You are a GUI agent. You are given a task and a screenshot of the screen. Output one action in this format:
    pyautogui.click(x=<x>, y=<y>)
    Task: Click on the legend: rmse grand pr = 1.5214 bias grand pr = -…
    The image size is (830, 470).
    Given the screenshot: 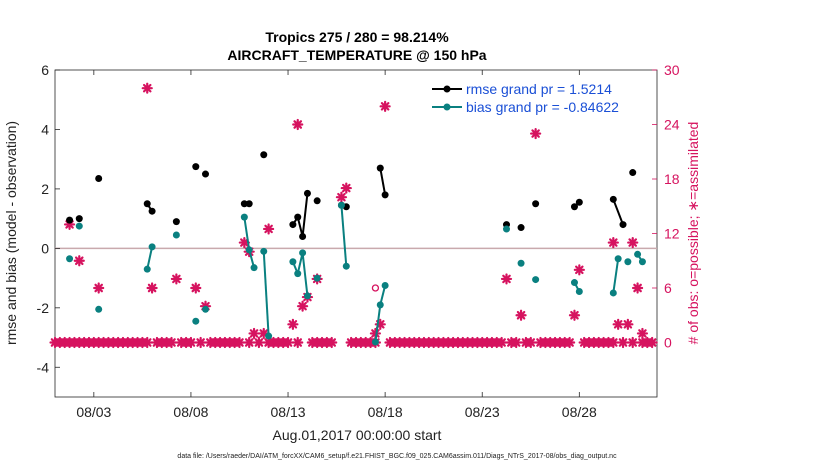 What is the action you would take?
    pyautogui.click(x=525, y=98)
    